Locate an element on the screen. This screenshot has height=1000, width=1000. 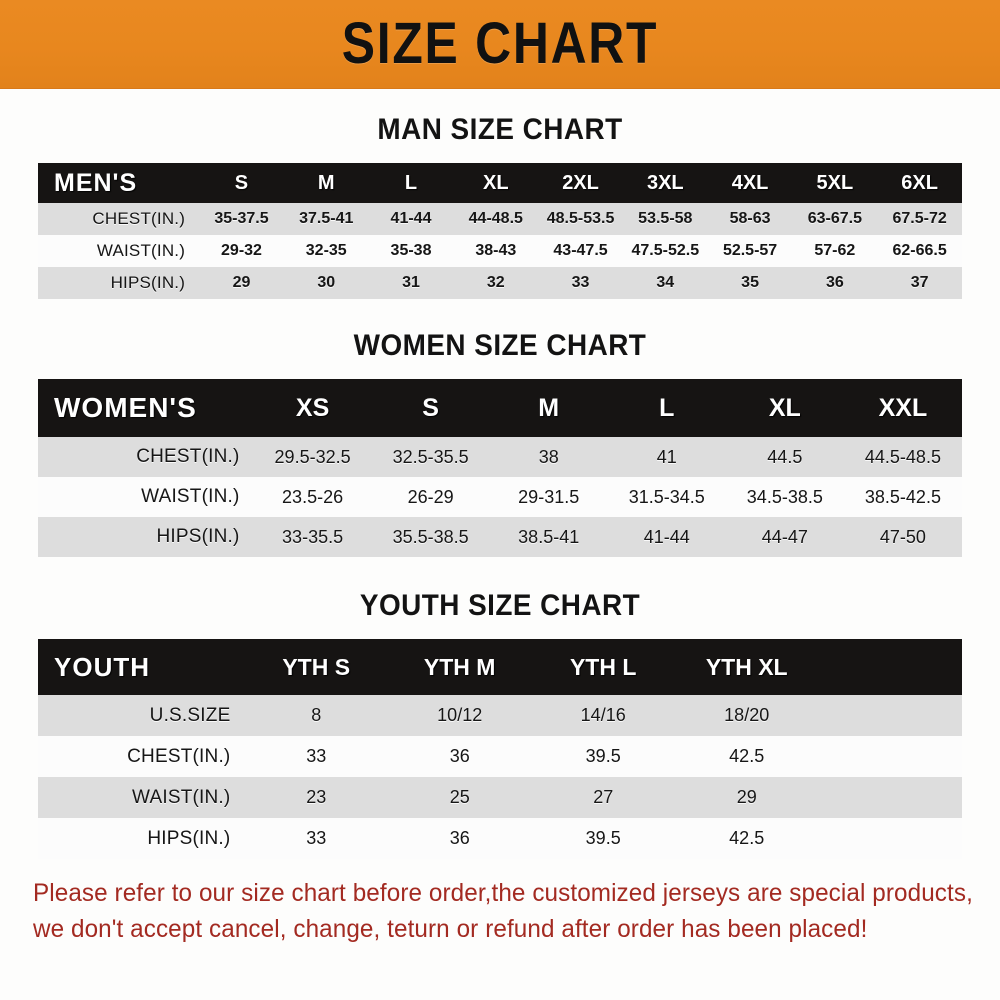
column-header-6xl: 6XL is located at coordinates (919, 183).